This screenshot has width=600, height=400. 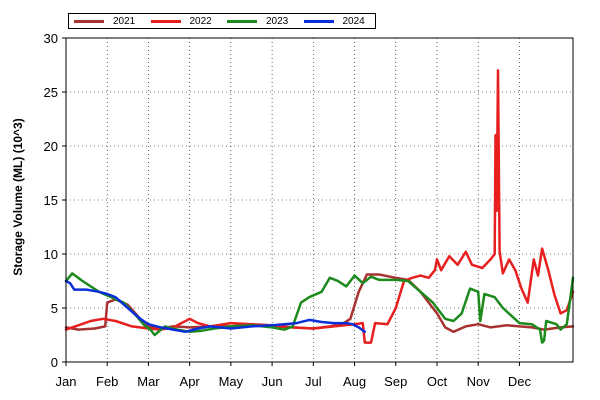 I want to click on legend-item-2023: 2023, so click(x=260, y=21).